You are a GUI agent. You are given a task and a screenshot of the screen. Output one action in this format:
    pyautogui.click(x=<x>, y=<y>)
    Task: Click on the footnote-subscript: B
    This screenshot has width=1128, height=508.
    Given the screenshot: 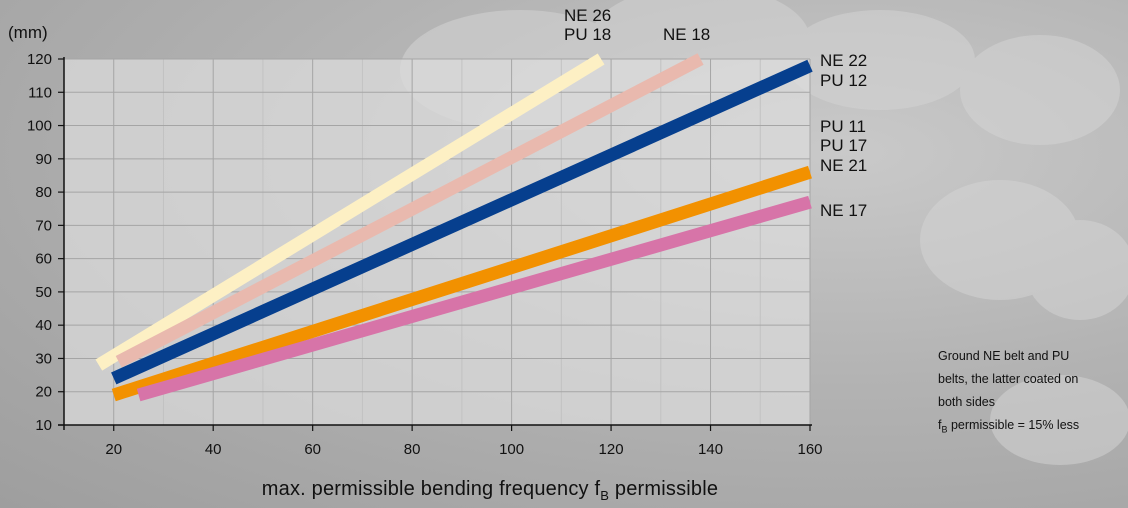 What is the action you would take?
    pyautogui.click(x=944, y=429)
    